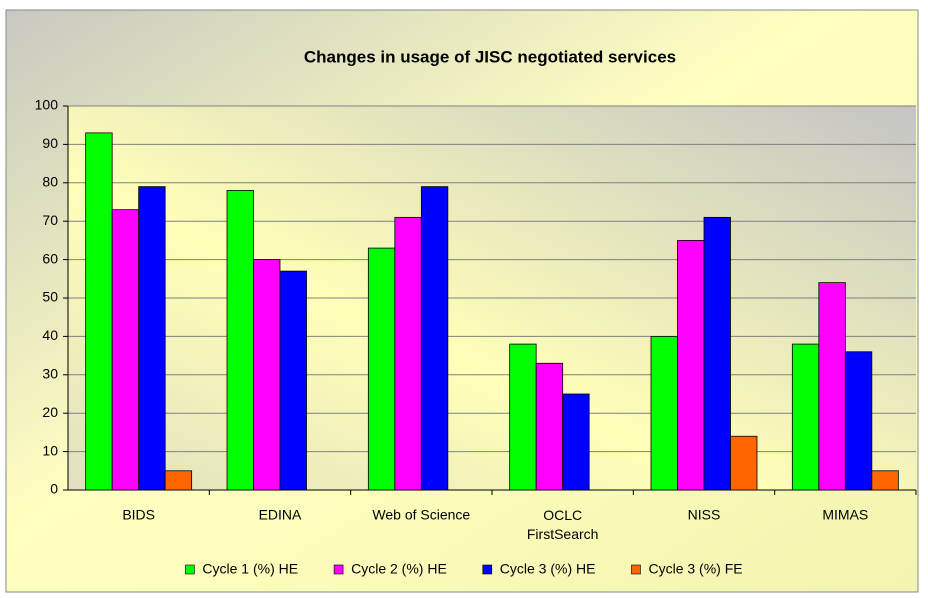  Describe the element at coordinates (54, 489) in the screenshot. I see `y-tick-label: 0` at that location.